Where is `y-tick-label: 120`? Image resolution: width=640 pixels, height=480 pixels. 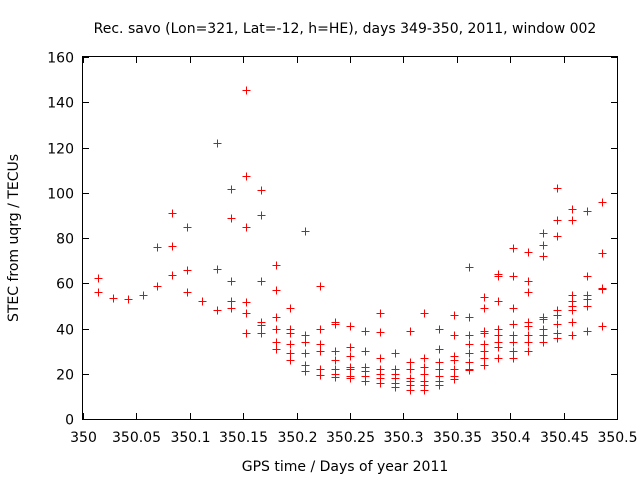 y-tick-label: 120 is located at coordinates (60, 150).